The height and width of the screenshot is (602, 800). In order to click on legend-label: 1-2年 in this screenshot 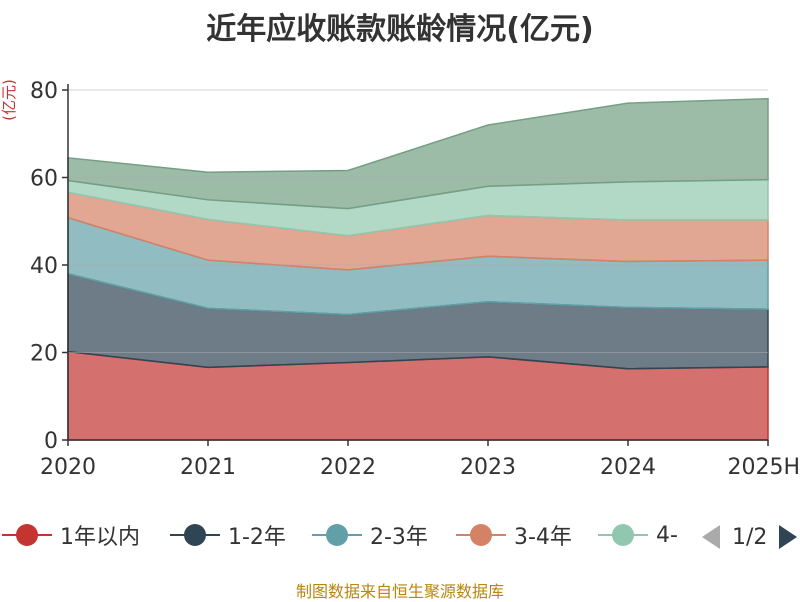, I will do `click(257, 537)`.